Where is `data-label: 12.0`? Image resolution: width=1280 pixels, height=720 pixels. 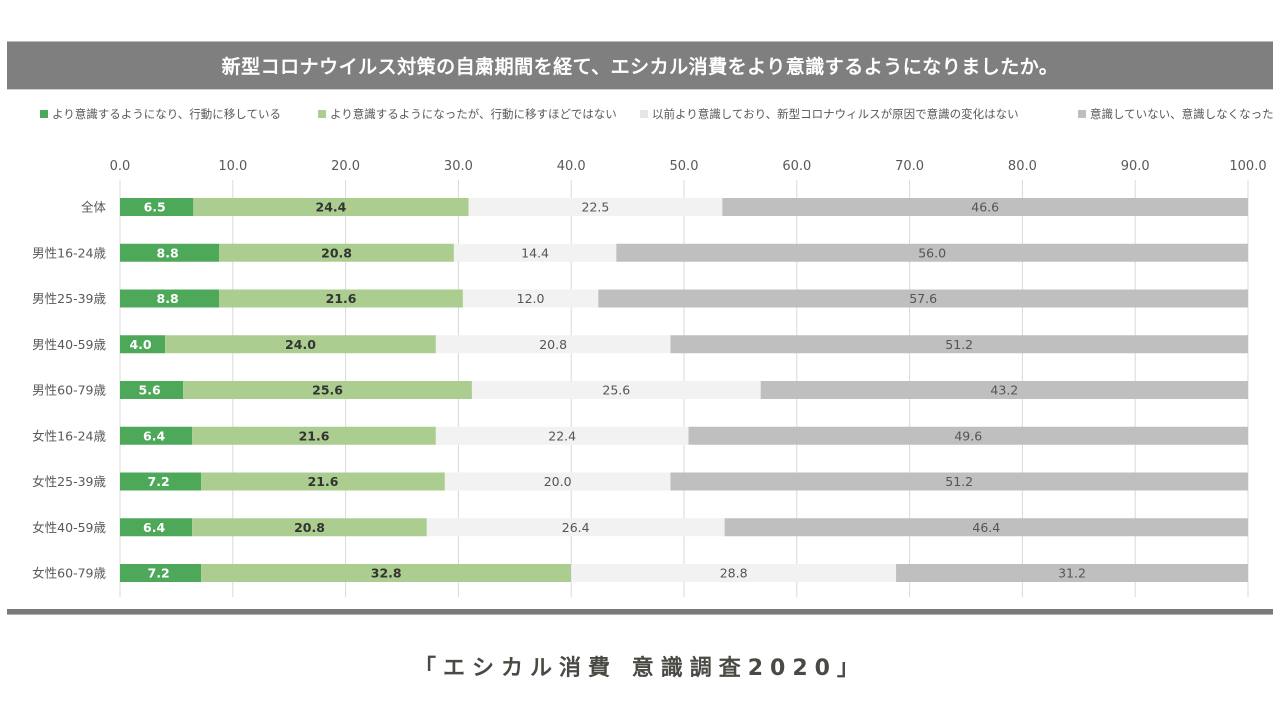 data-label: 12.0 is located at coordinates (531, 298).